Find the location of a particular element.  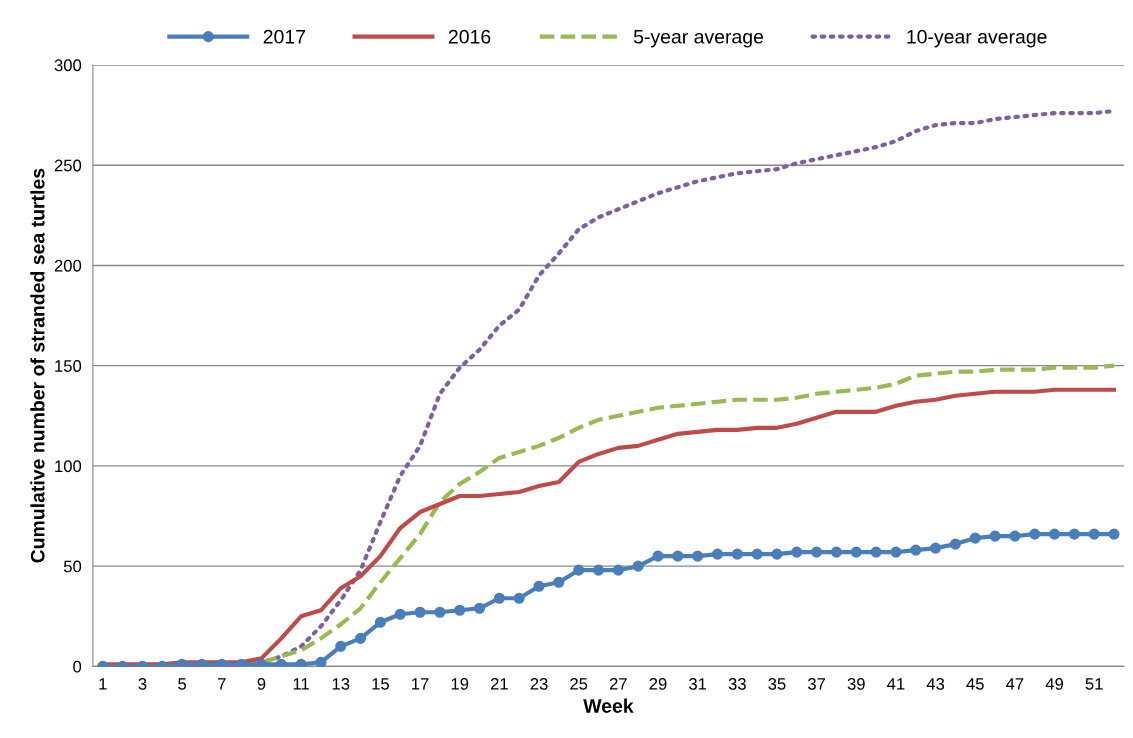

x-tick-label: 33 is located at coordinates (737, 683).